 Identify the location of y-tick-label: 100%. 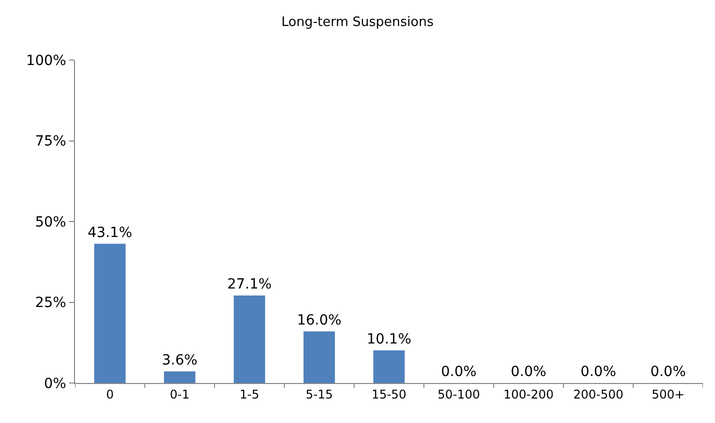
(46, 60).